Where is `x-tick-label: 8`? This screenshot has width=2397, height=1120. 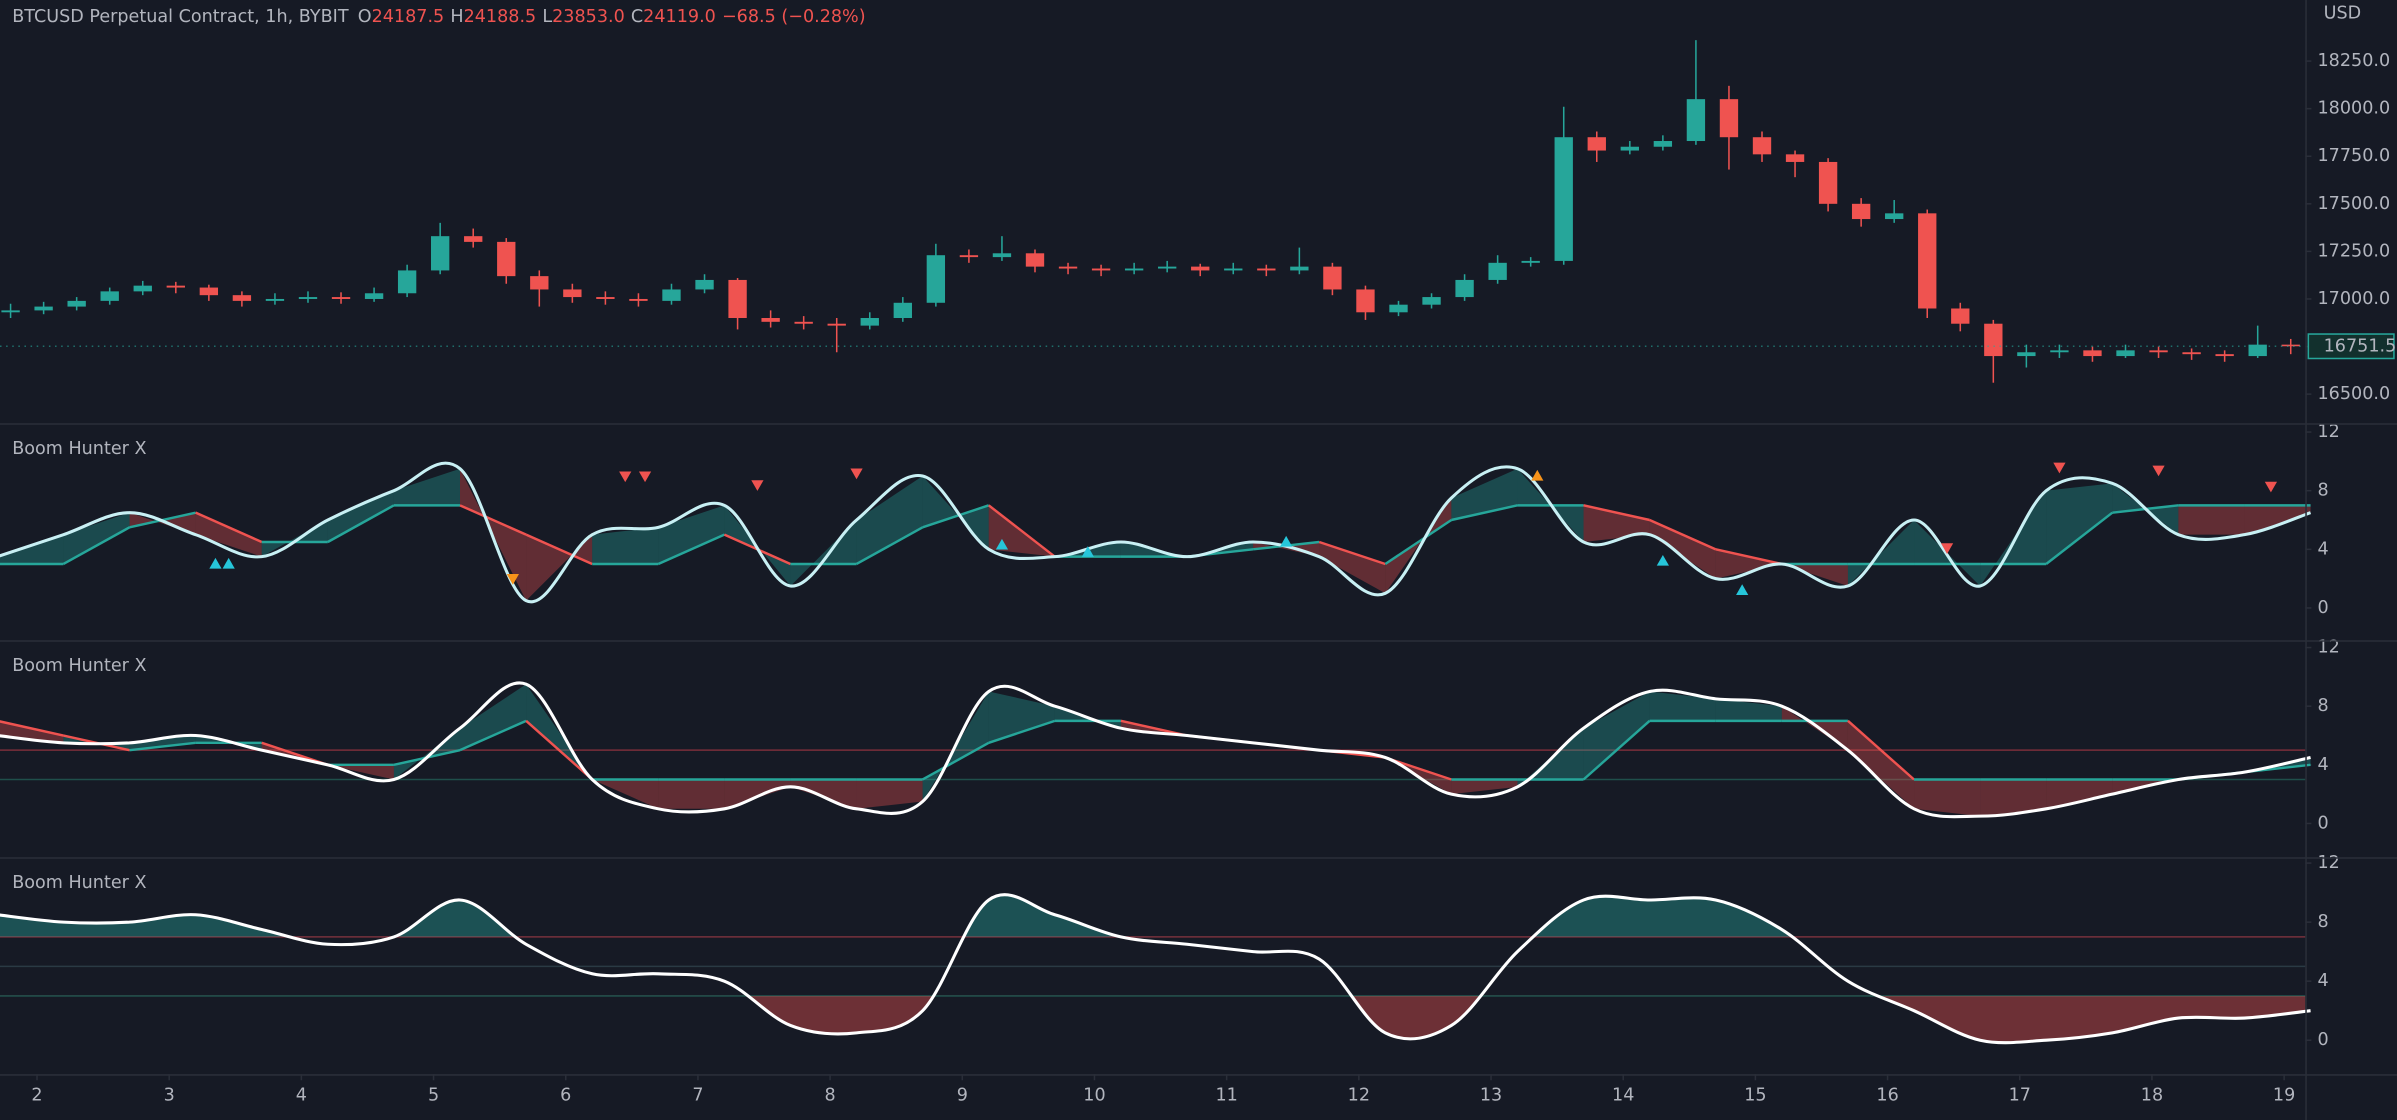 x-tick-label: 8 is located at coordinates (830, 1096).